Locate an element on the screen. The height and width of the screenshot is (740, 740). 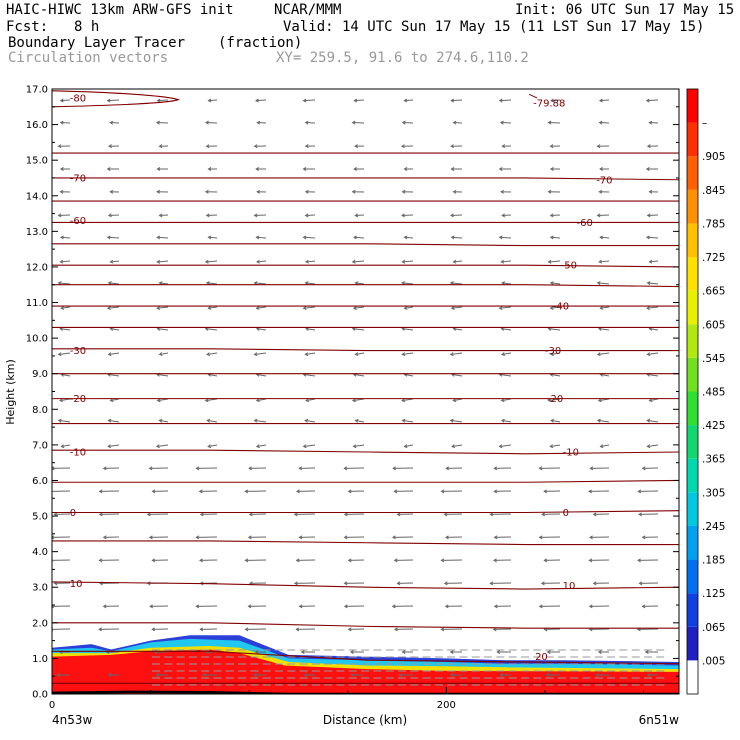
contour-label: -10 is located at coordinates (78, 453).